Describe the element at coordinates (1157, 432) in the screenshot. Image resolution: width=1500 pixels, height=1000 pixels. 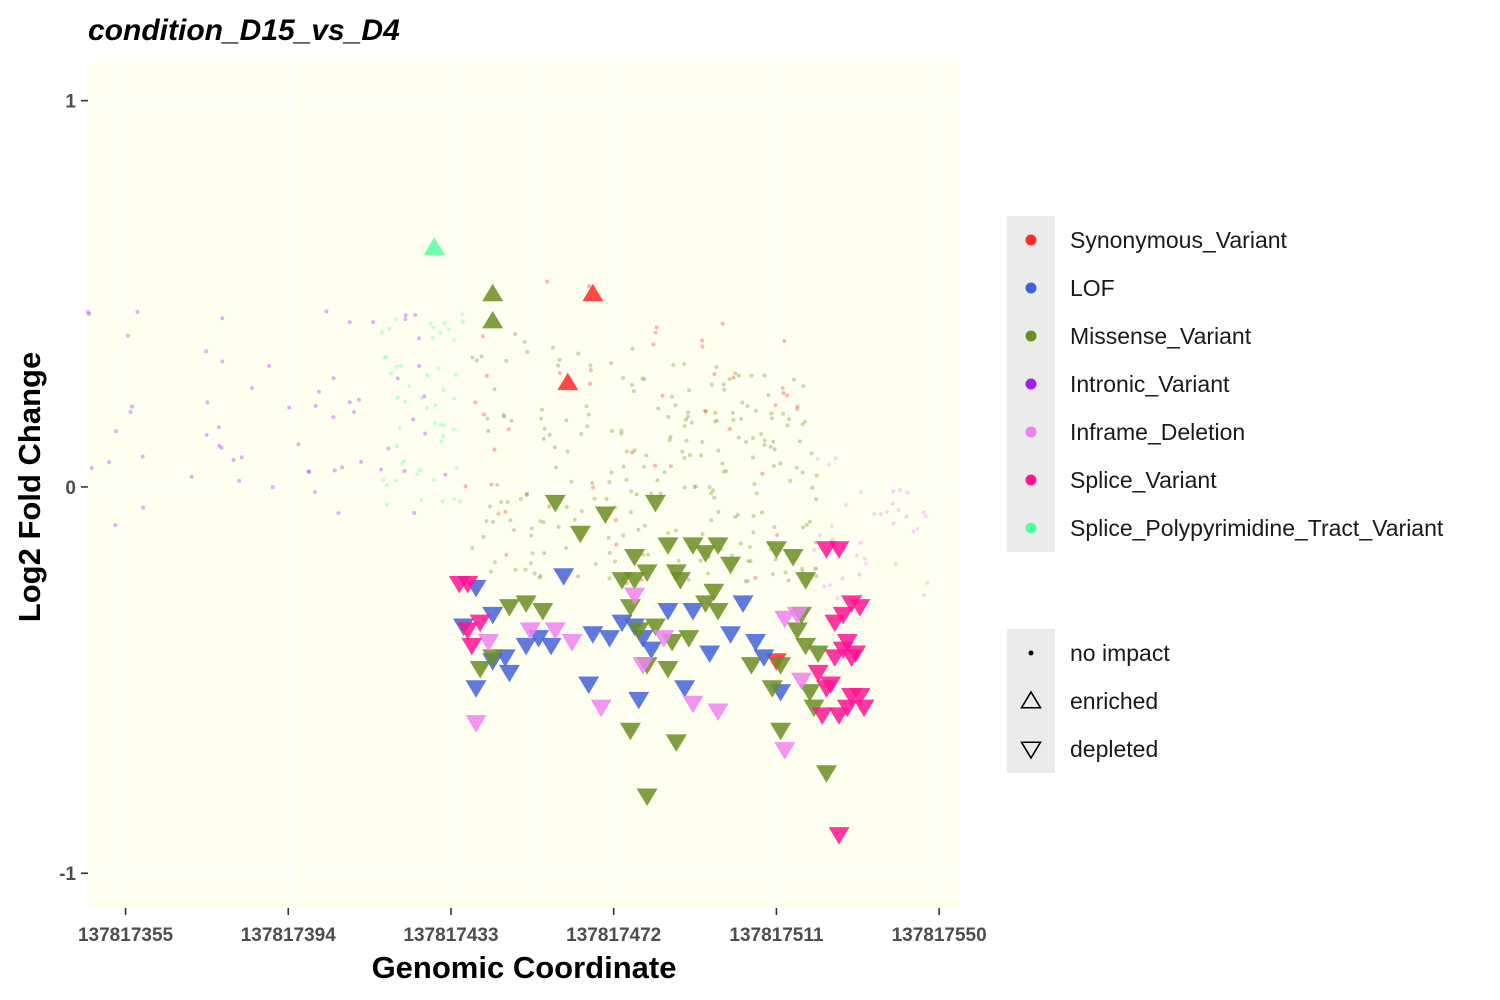
I see `legend-label: Inframe_Deletion` at that location.